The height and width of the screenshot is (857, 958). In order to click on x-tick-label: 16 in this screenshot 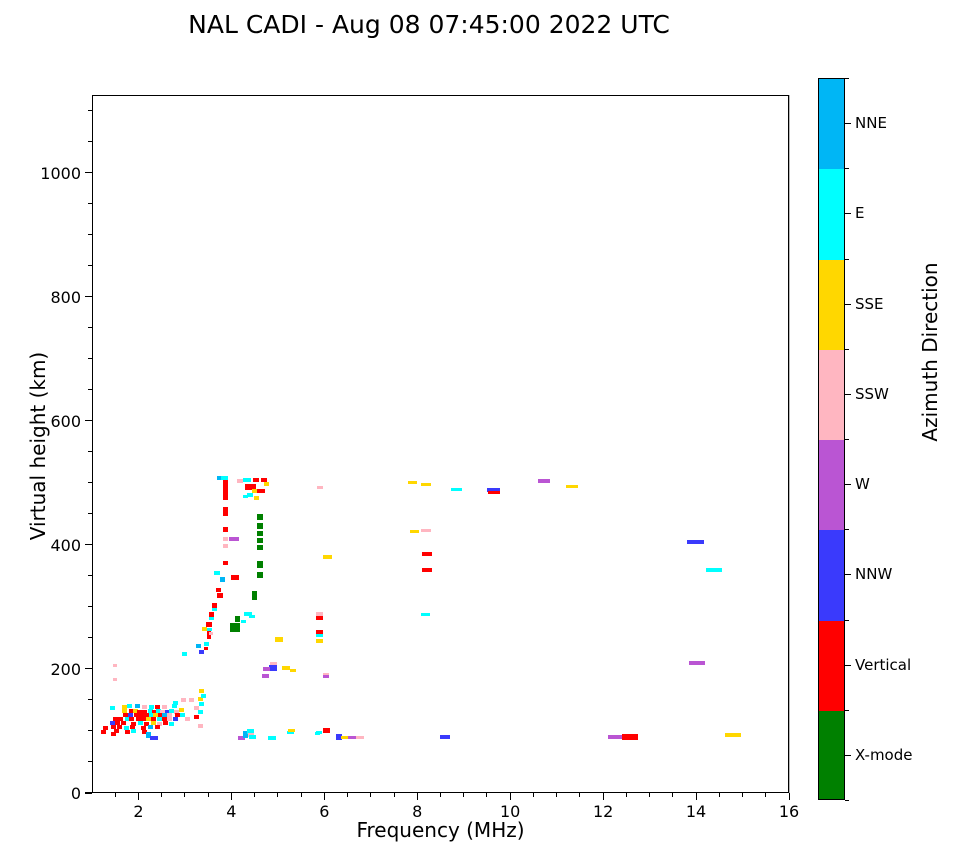, I will do `click(789, 811)`.